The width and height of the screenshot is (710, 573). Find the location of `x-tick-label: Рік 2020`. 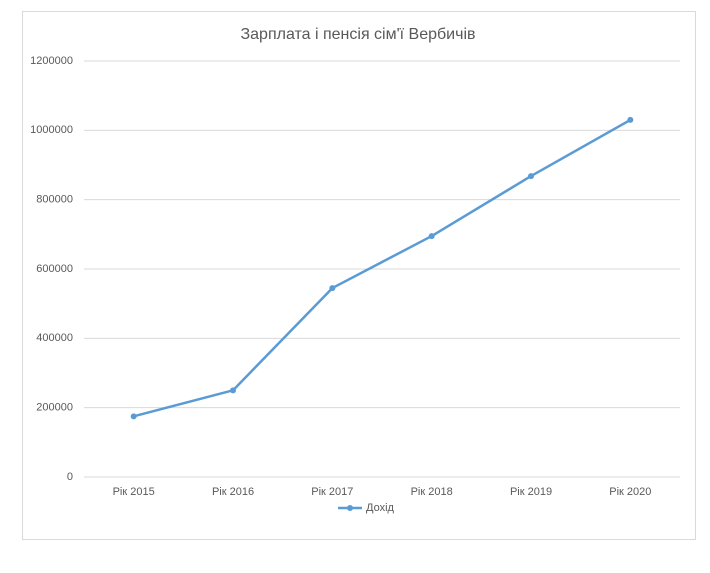

x-tick-label: Рік 2020 is located at coordinates (630, 492).